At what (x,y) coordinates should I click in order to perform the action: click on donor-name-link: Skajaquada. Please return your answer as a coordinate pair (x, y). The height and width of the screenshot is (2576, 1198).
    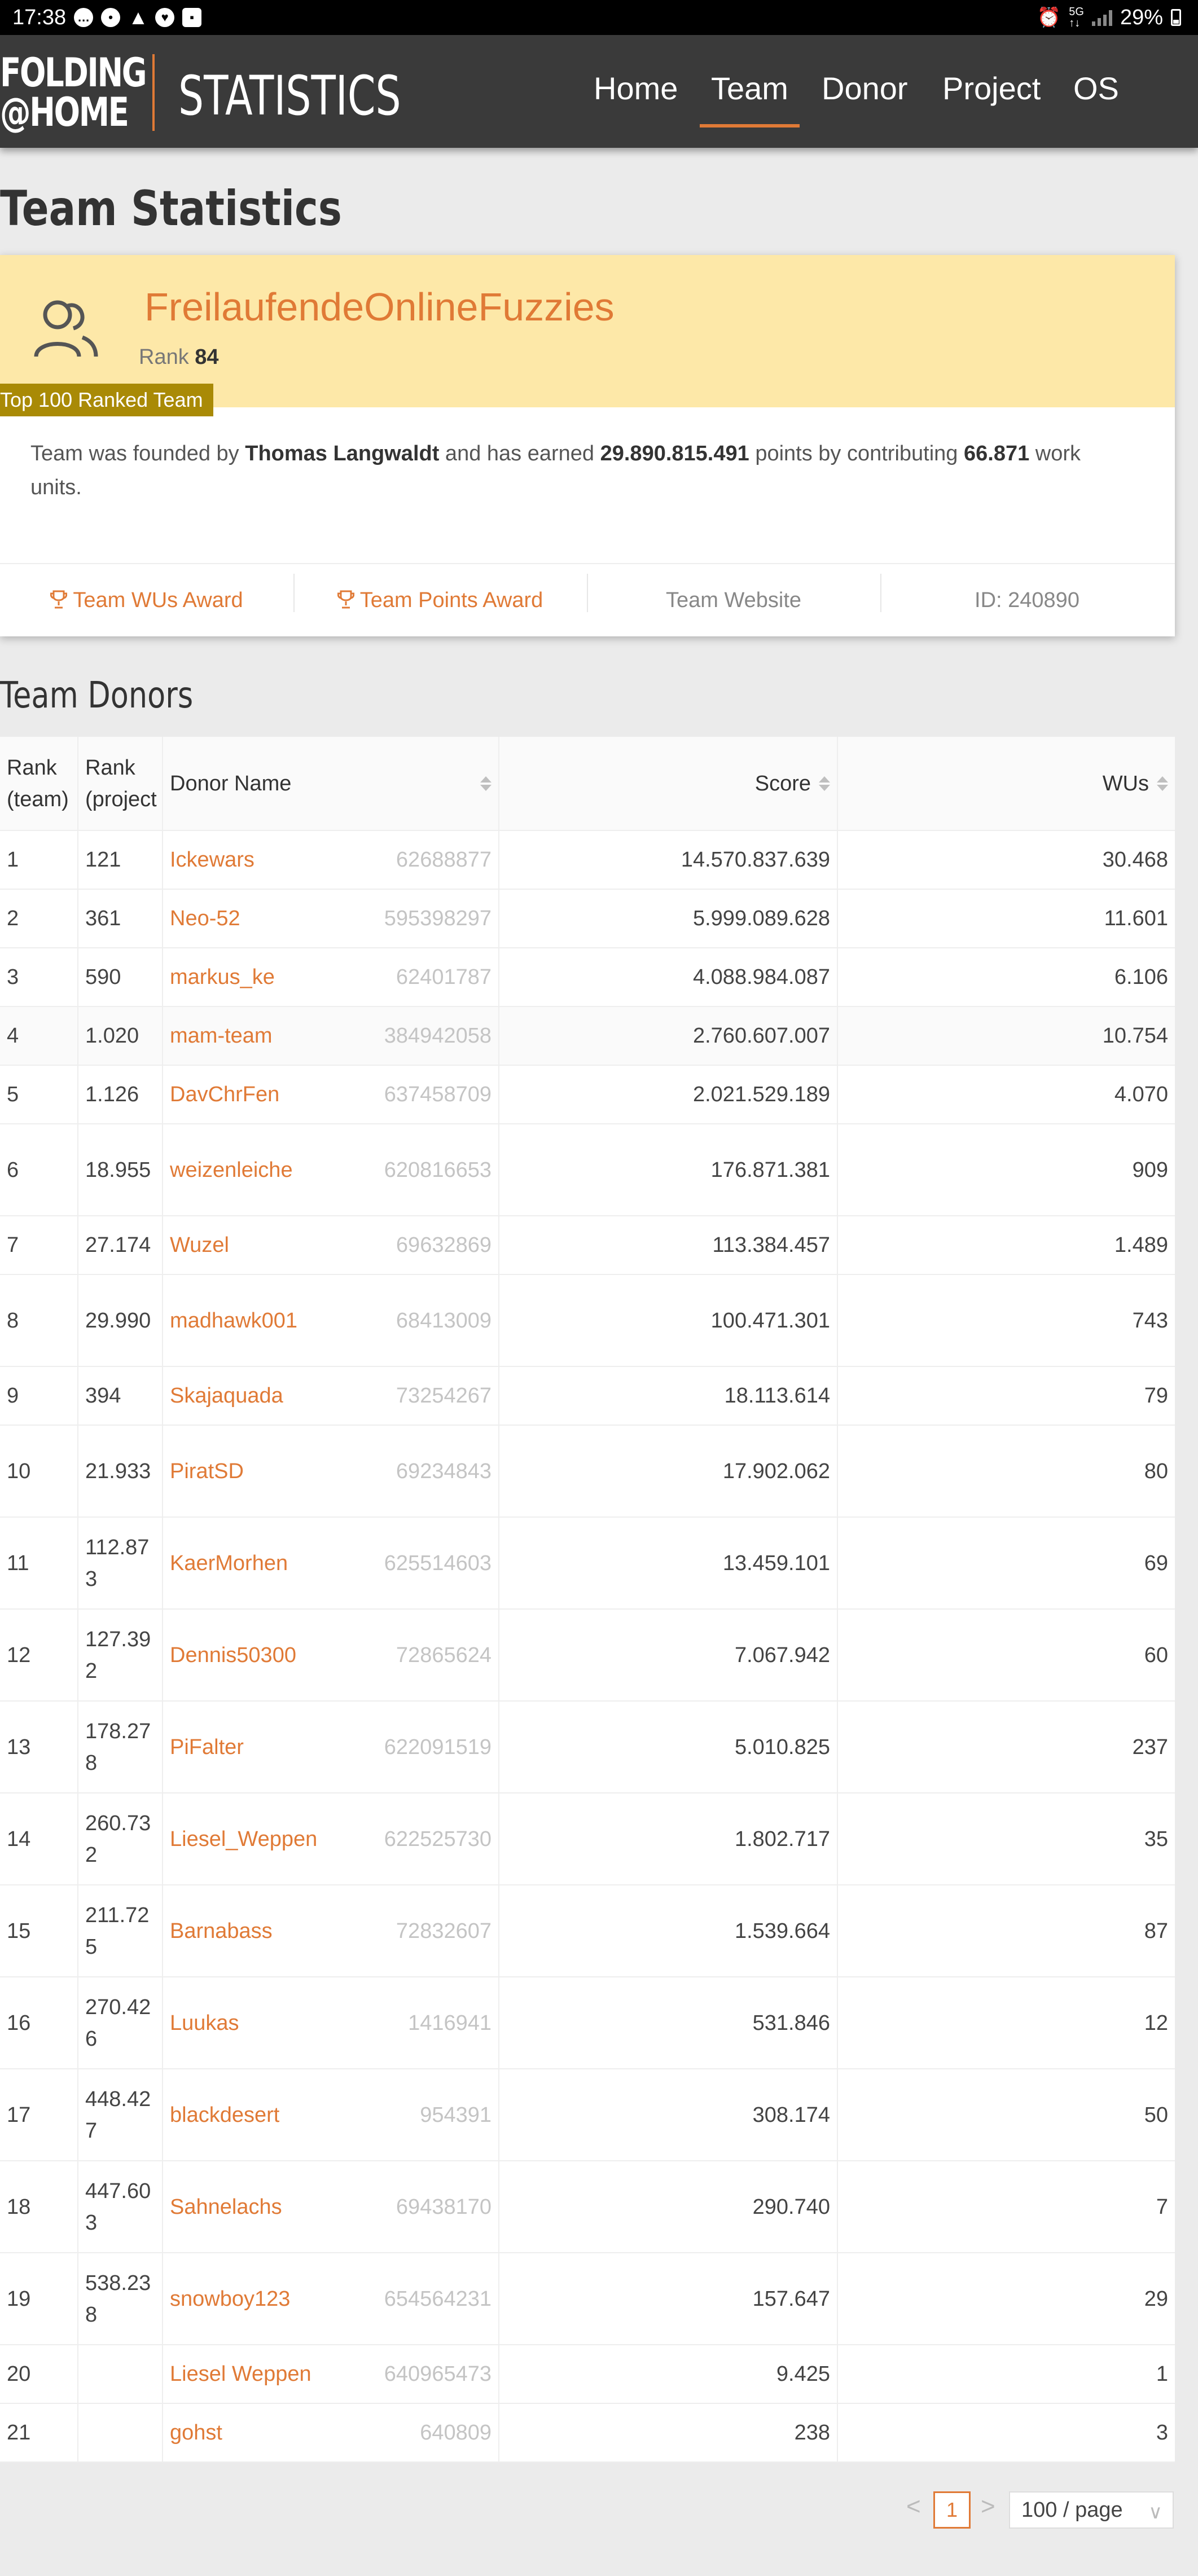
    Looking at the image, I should click on (226, 1396).